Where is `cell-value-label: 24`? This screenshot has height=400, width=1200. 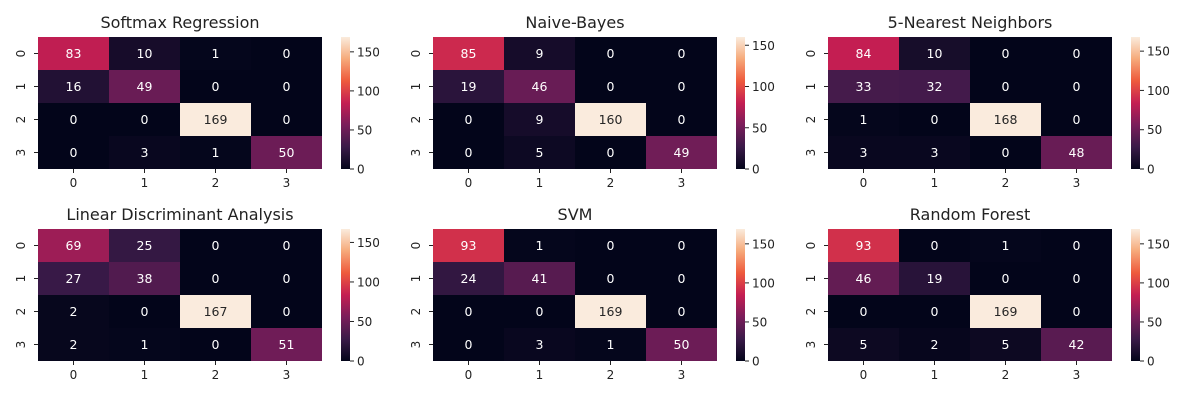
cell-value-label: 24 is located at coordinates (469, 278).